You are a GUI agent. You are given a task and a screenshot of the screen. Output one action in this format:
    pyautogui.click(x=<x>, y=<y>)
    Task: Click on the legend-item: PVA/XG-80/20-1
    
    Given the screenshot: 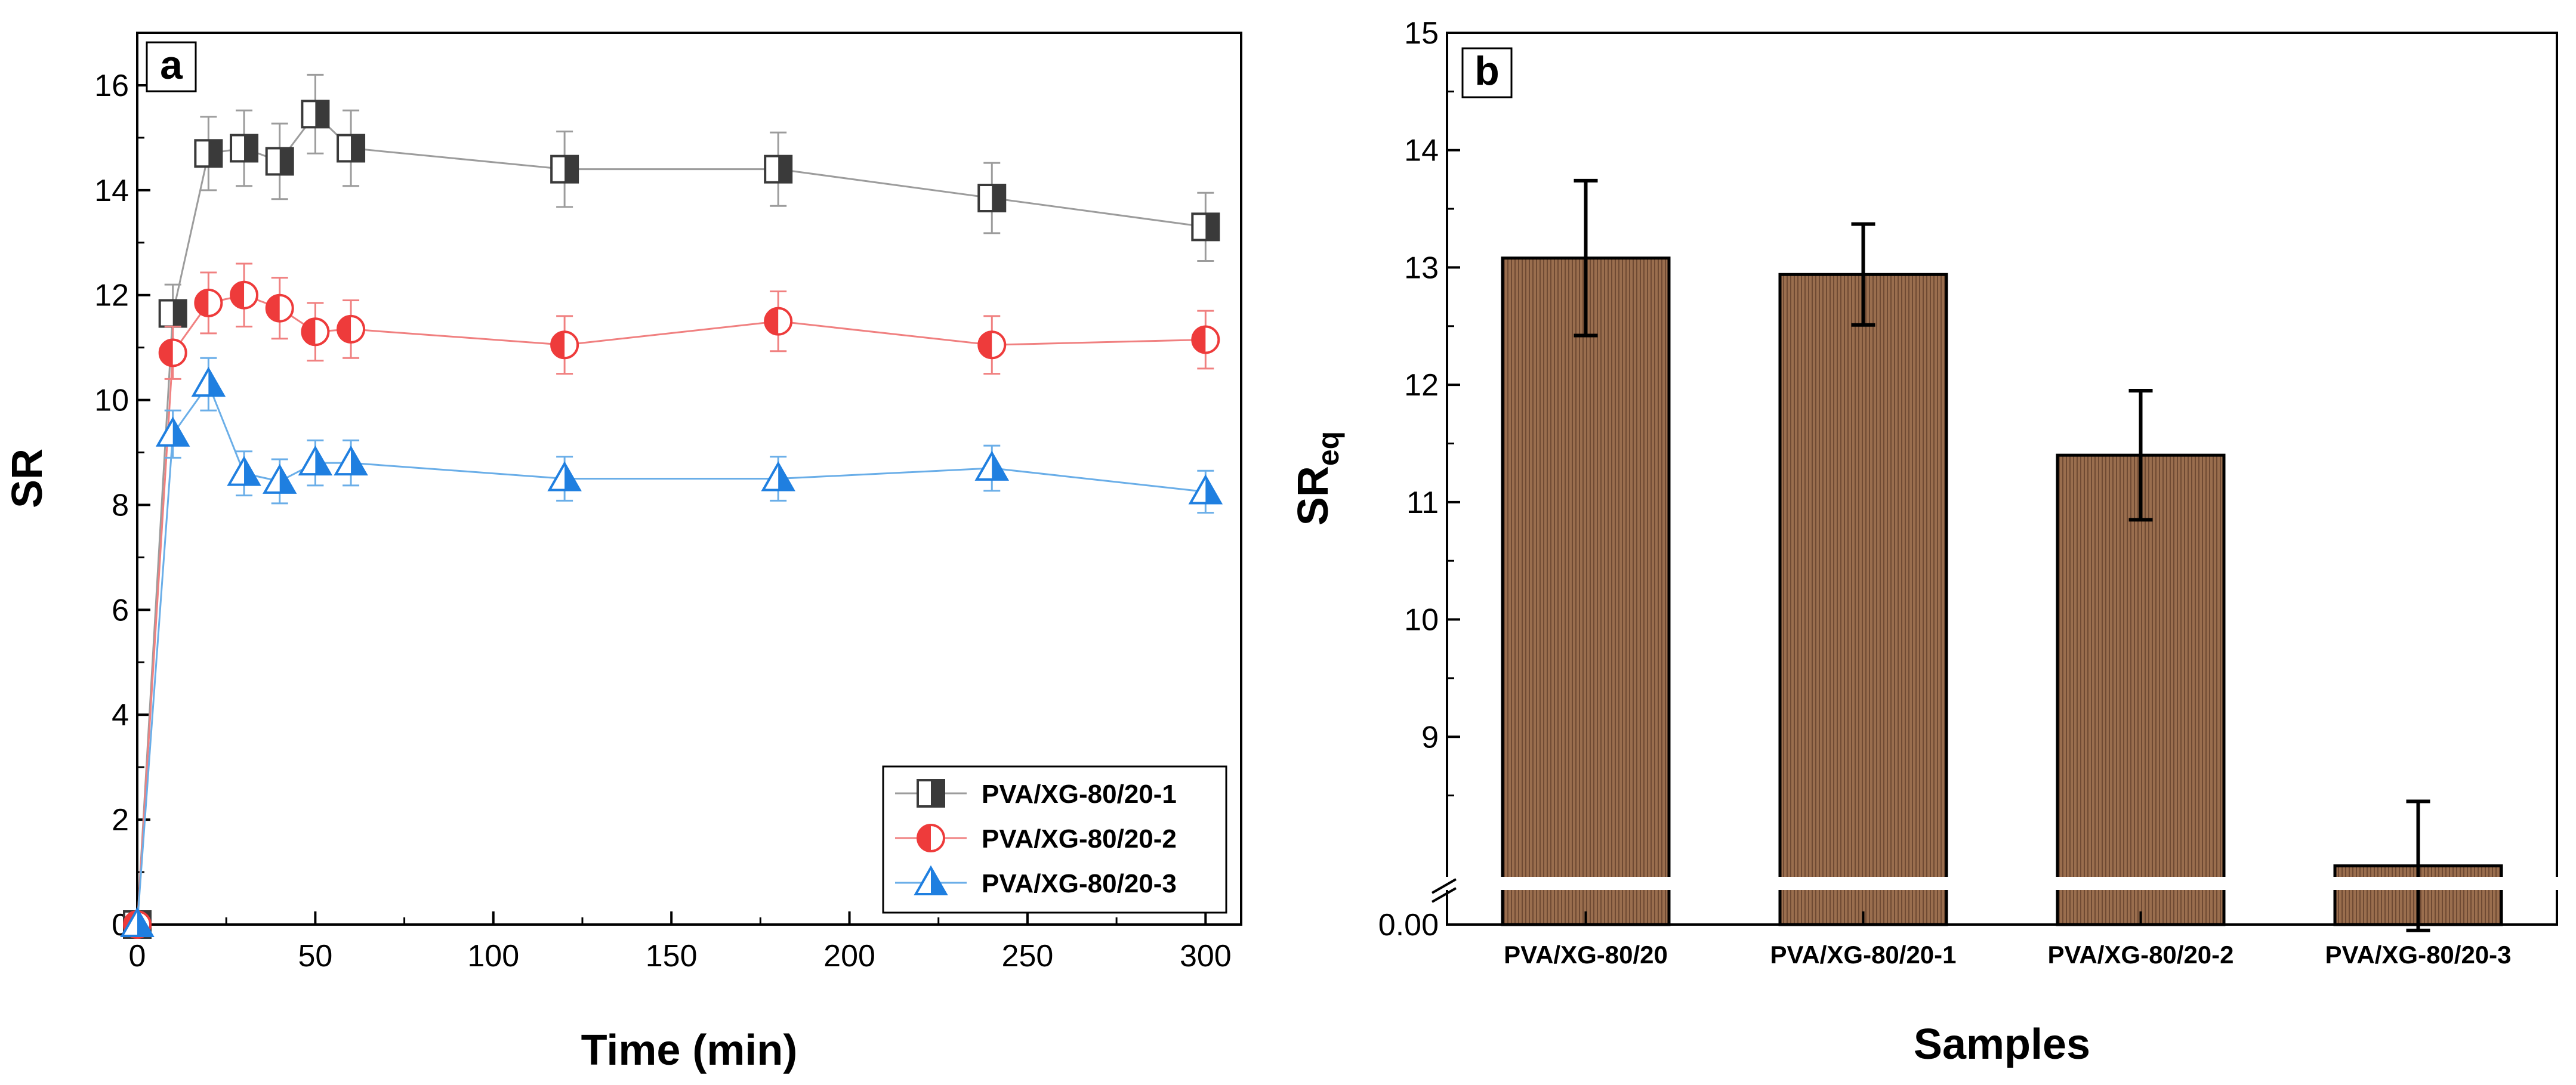 What is the action you would take?
    pyautogui.click(x=1036, y=794)
    